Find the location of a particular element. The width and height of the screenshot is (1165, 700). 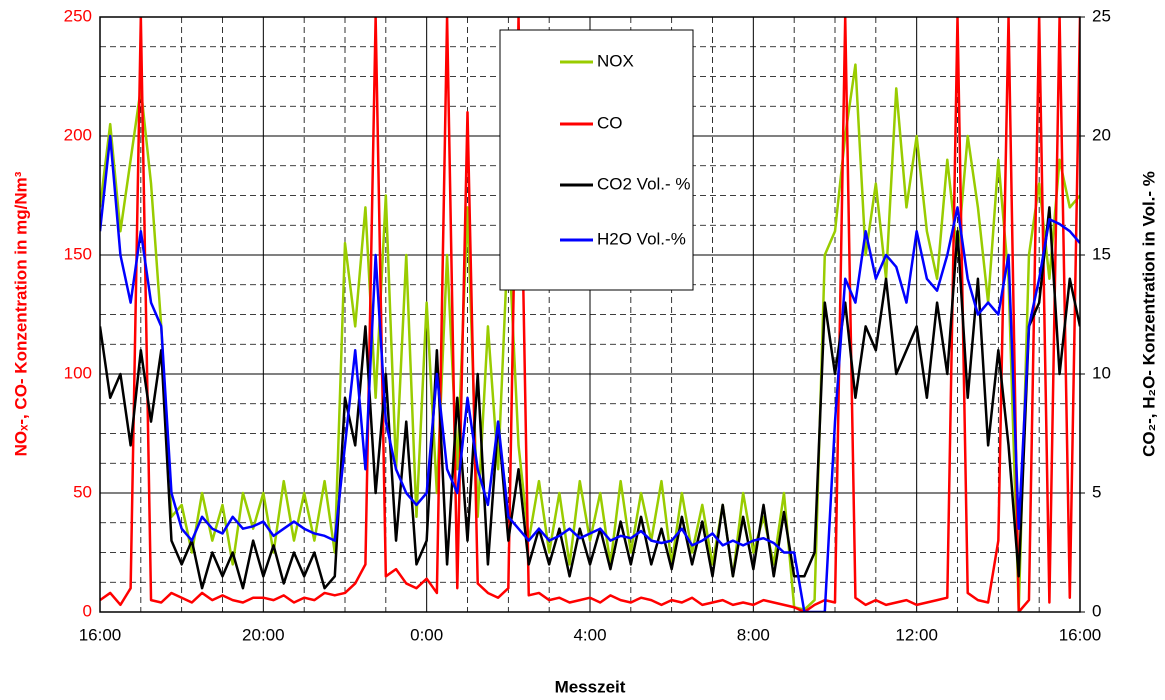

y-tick-label: 100 is located at coordinates (78, 372).